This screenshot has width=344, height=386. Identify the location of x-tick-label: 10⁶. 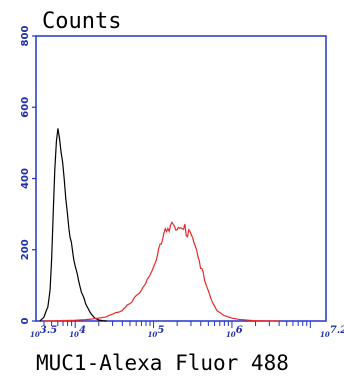
(234, 332).